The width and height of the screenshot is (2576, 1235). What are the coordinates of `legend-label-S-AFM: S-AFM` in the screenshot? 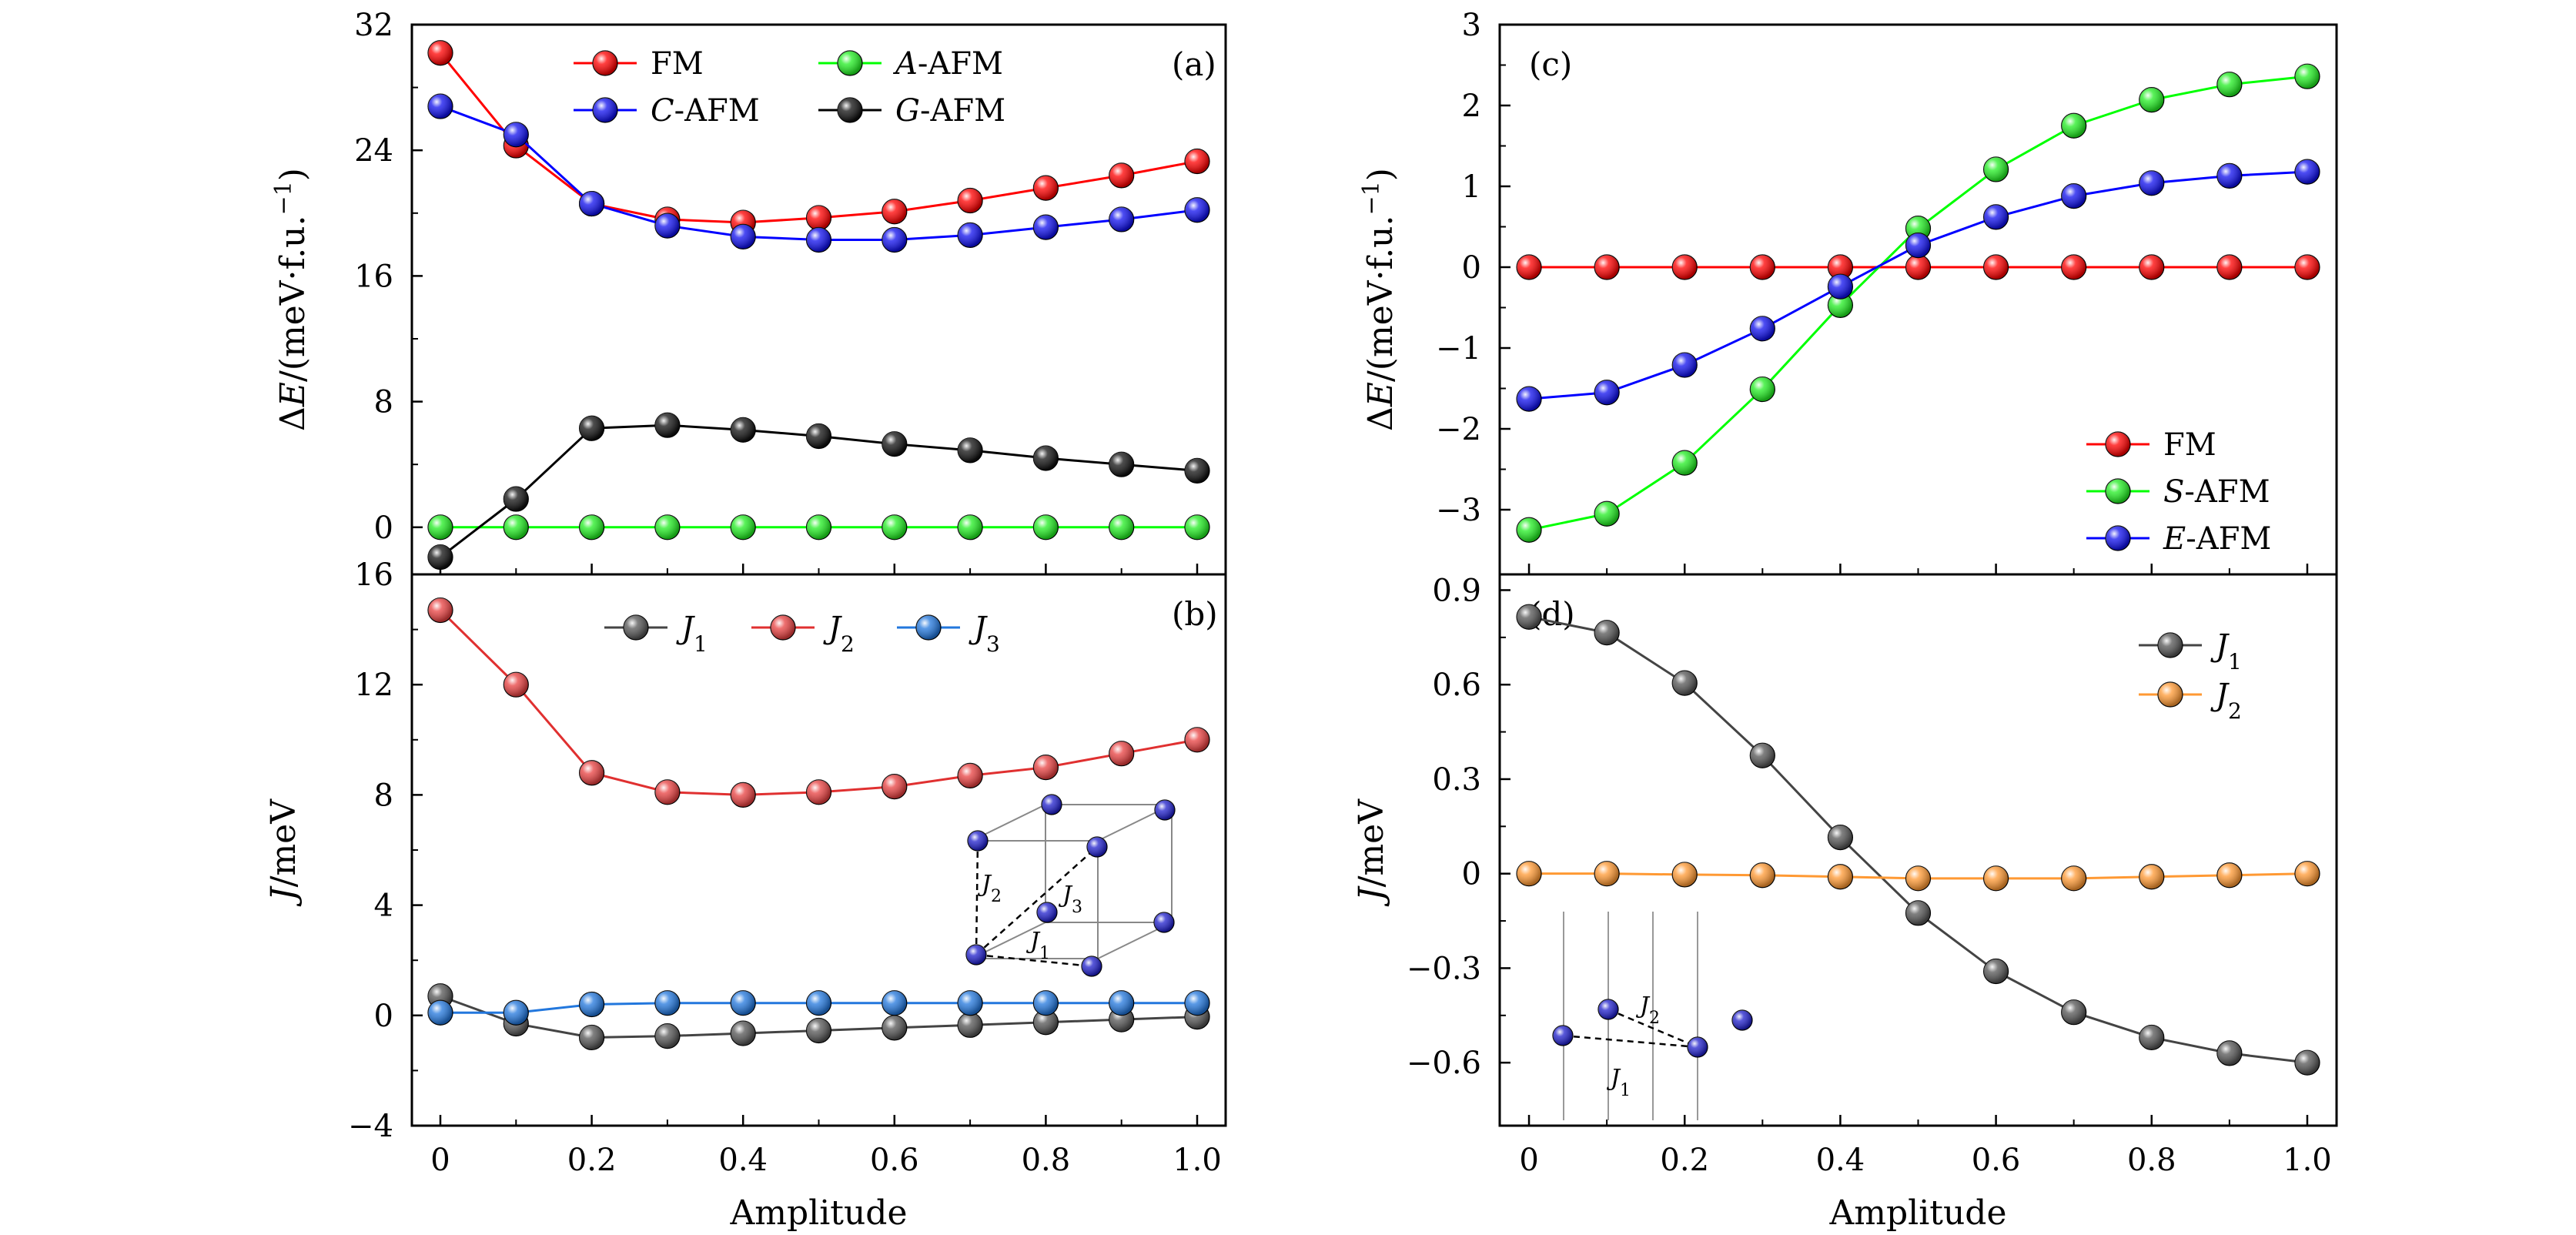 It's located at (2216, 492).